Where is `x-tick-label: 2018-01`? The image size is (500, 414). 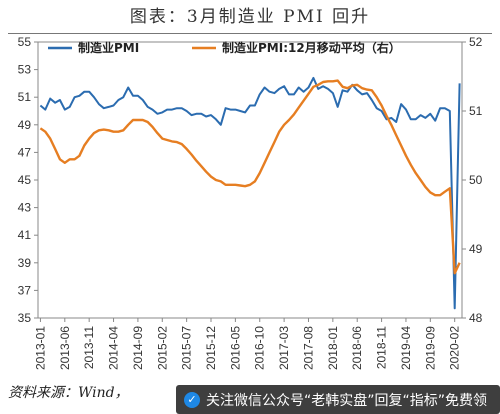
x-tick-label: 2018-01 is located at coordinates (333, 348).